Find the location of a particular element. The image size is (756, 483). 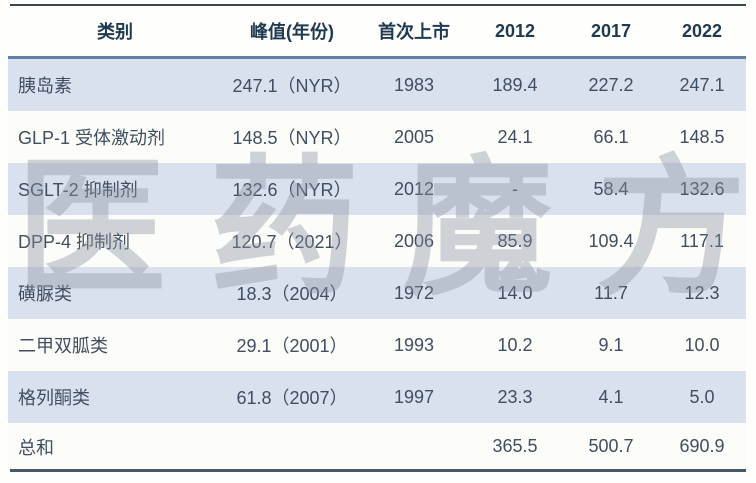

table-row: 二甲双胍类 29.1（2001） 1993 10.2 9.1 10.0 is located at coordinates (377, 345).